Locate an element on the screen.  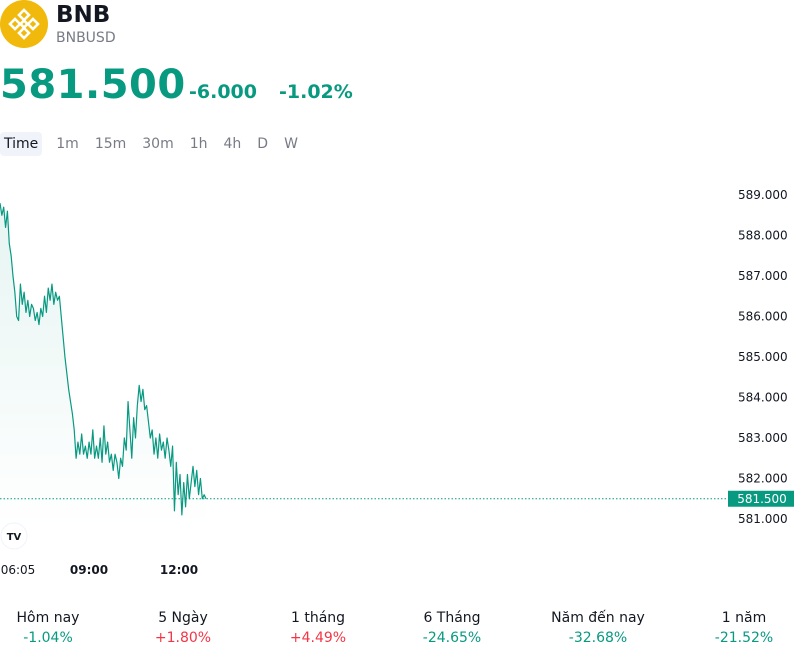
last-price: 581.500 is located at coordinates (93, 85).